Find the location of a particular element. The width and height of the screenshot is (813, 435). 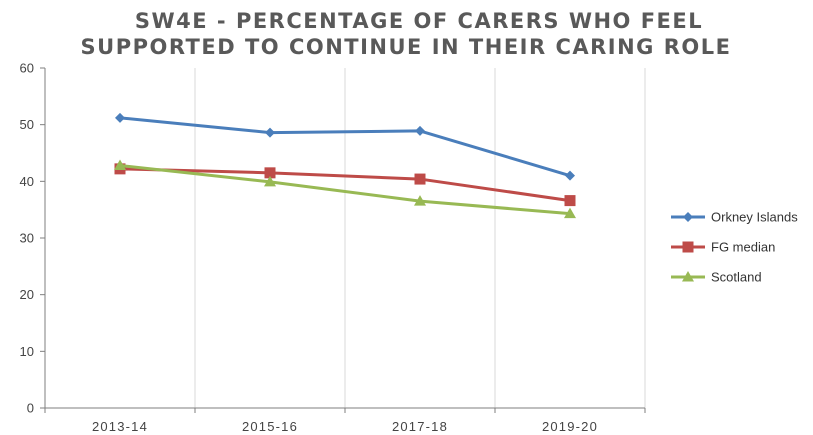

legend-item-fg-median: FG median is located at coordinates (723, 247).